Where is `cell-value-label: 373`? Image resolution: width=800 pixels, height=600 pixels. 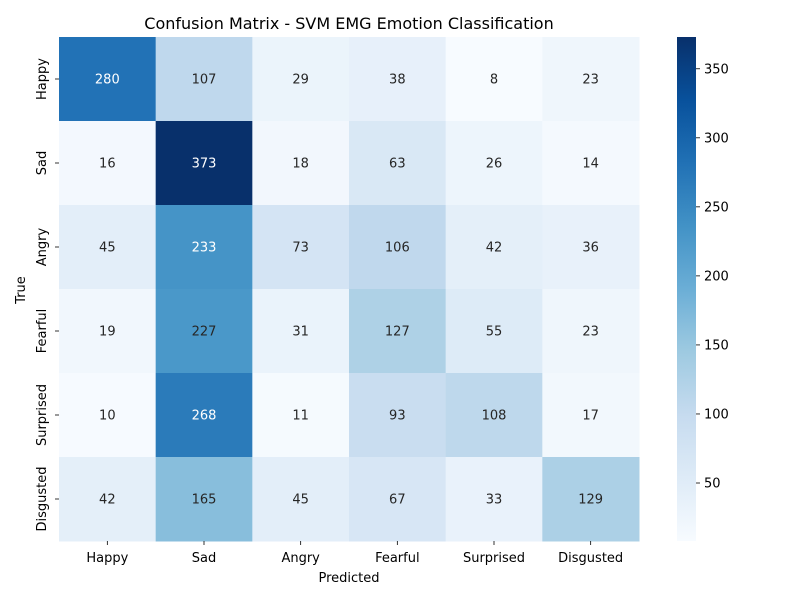
cell-value-label: 373 is located at coordinates (204, 164).